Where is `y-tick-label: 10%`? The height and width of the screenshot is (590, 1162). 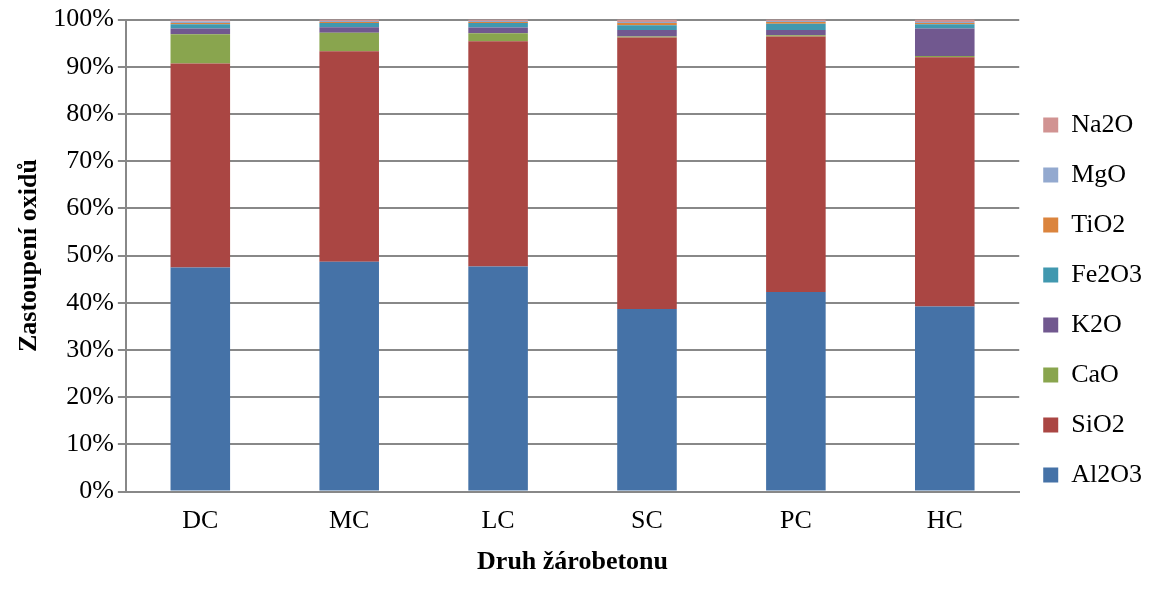 y-tick-label: 10% is located at coordinates (90, 443).